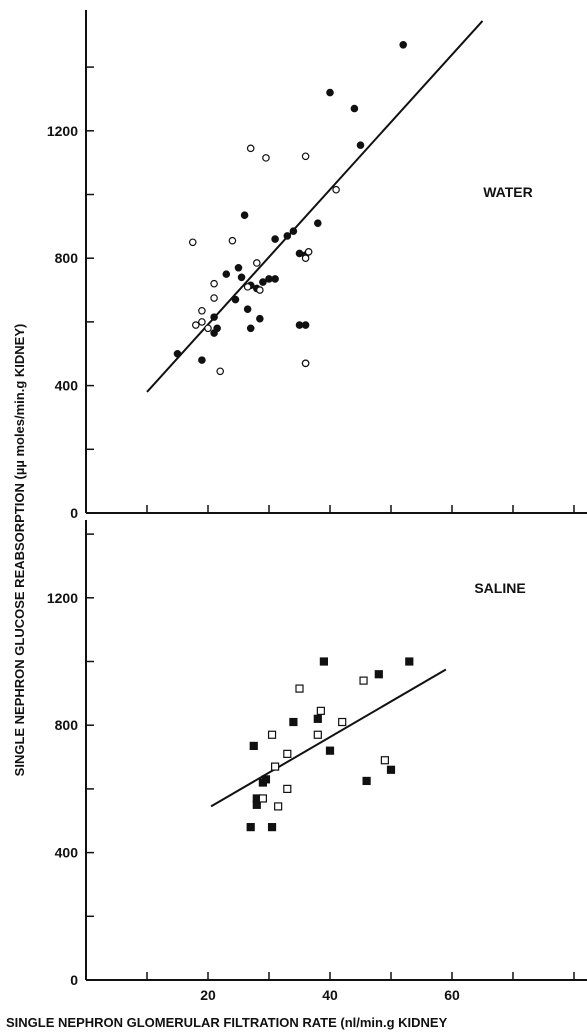 This screenshot has height=1034, width=587. I want to click on x-tick-label: 40, so click(330, 995).